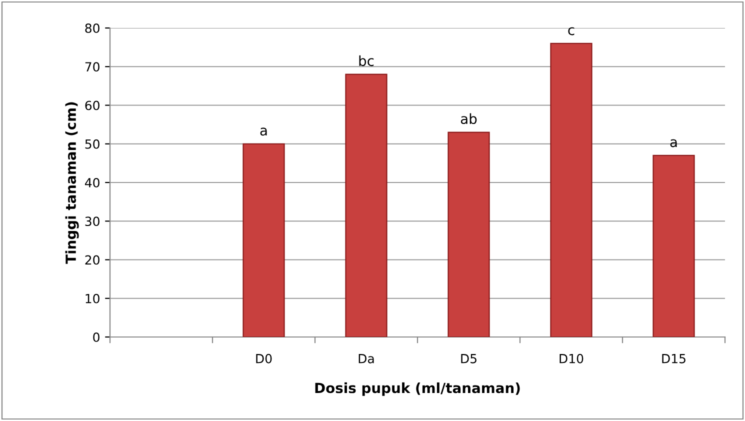 This screenshot has width=745, height=421. Describe the element at coordinates (96, 337) in the screenshot. I see `y-tick-label: 0` at that location.